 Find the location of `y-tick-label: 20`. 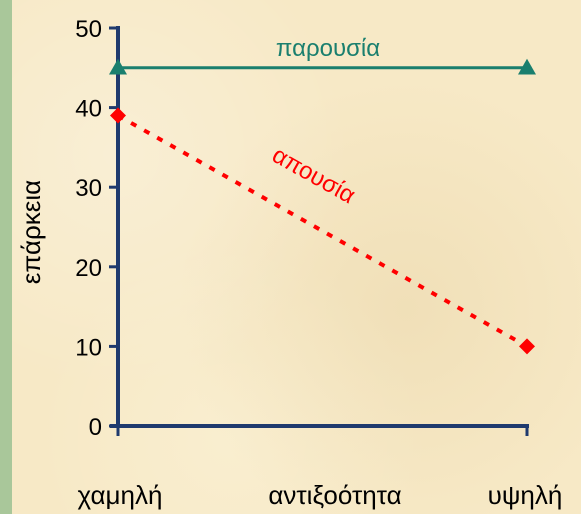

y-tick-label: 20 is located at coordinates (88, 268).